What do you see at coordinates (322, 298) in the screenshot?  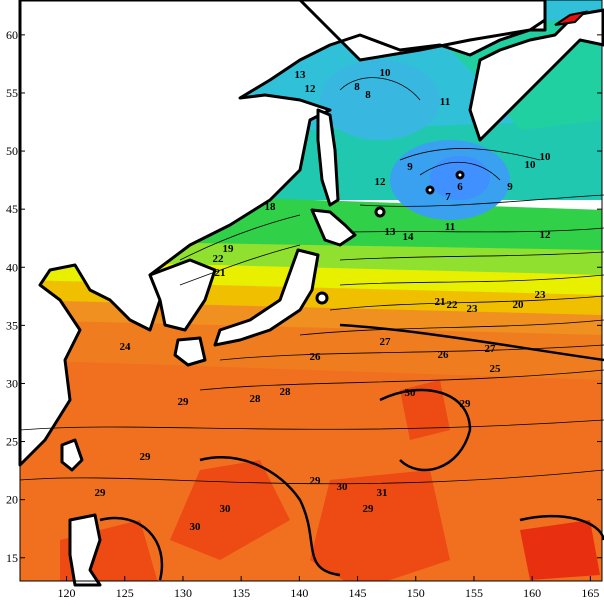 I see `izu-island` at bounding box center [322, 298].